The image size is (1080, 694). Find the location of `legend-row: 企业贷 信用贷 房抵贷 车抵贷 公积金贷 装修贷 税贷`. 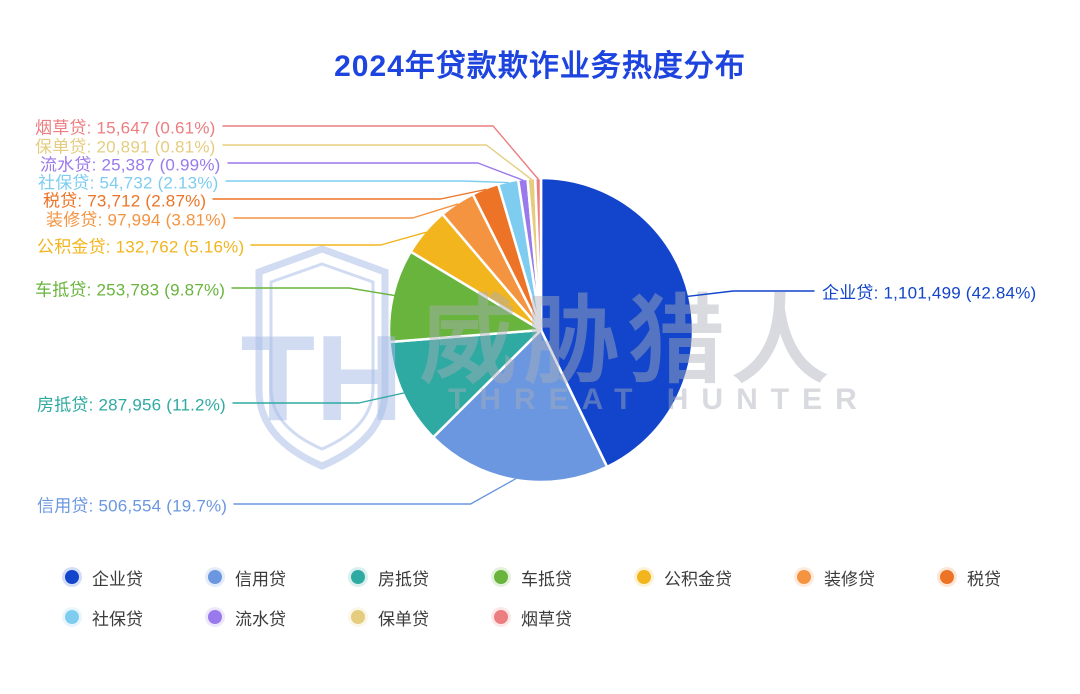

legend-row: 企业贷 信用贷 房抵贷 车抵贷 公积金贷 装修贷 税贷 is located at coordinates (540, 577).